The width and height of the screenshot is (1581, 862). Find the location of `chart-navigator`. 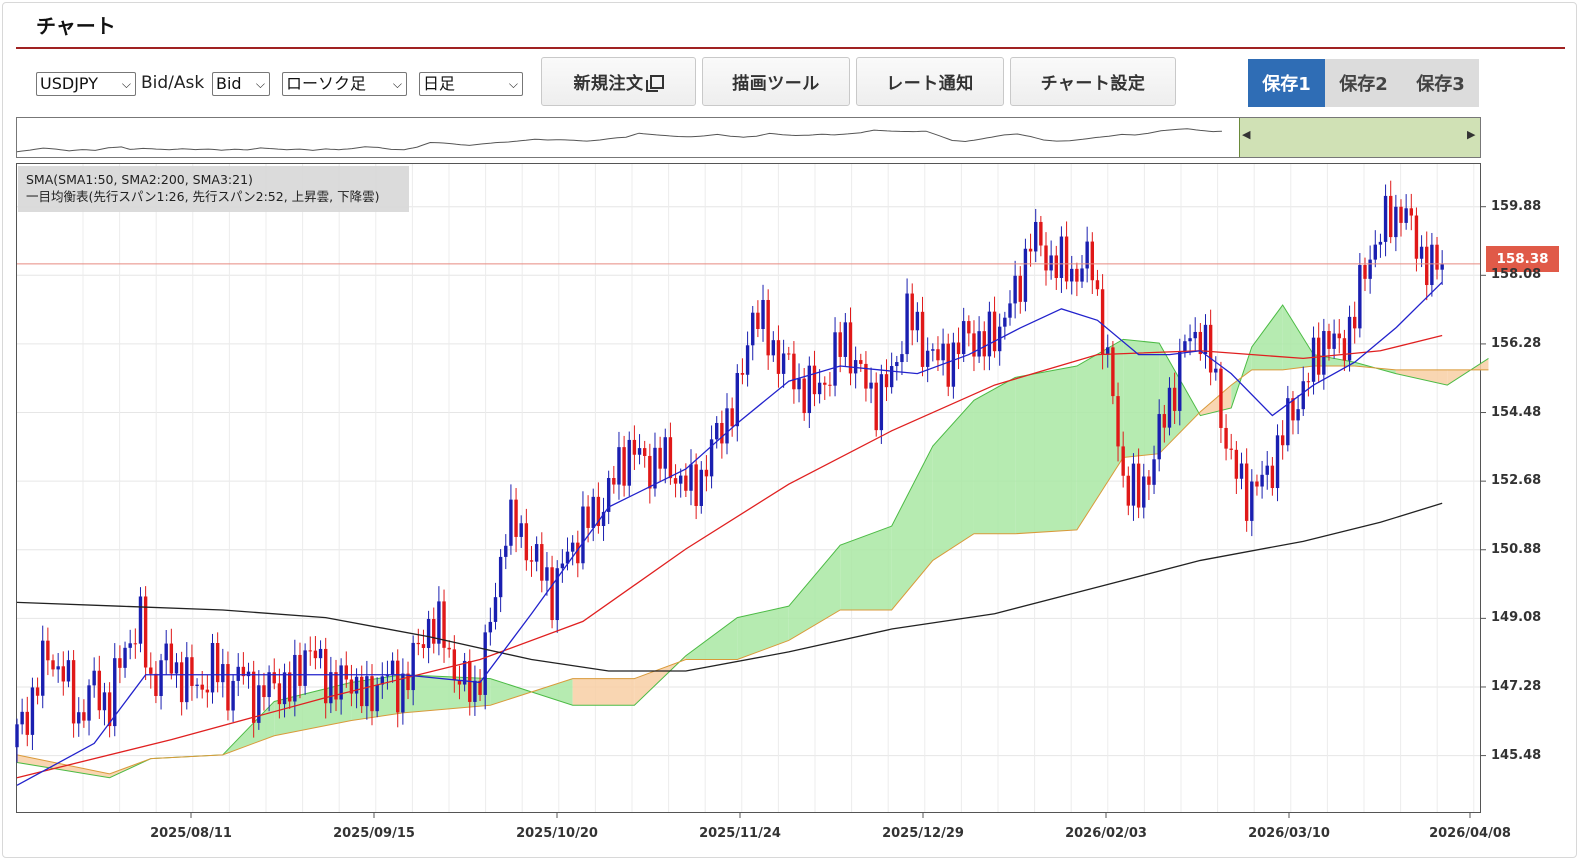

chart-navigator is located at coordinates (748, 137).